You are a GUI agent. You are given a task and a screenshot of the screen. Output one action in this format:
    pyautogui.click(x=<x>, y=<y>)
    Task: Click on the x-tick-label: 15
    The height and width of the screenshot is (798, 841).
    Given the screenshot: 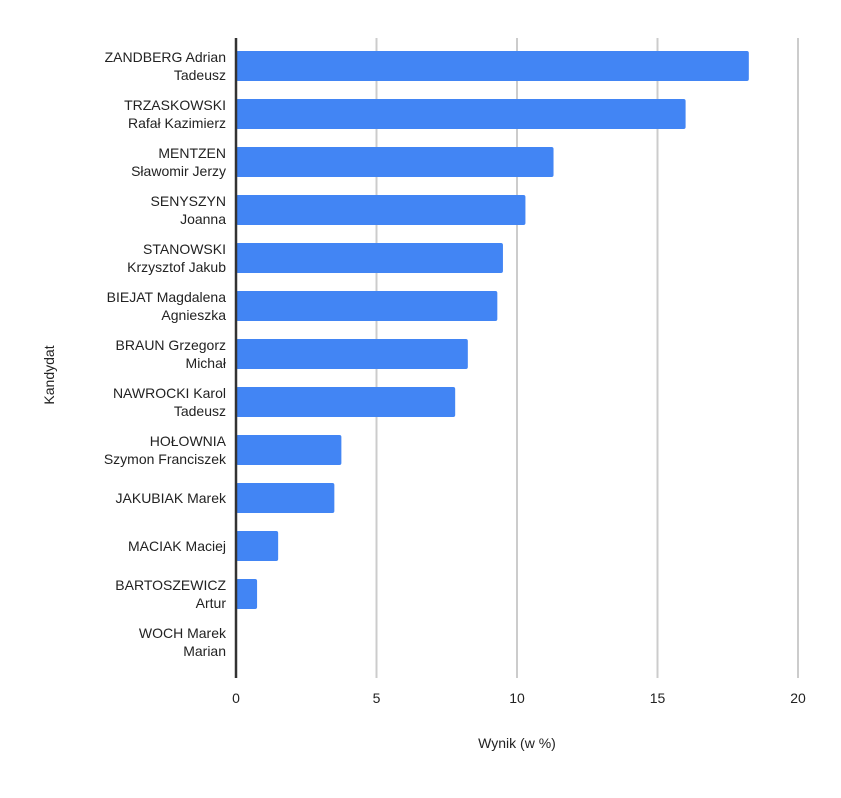 What is the action you would take?
    pyautogui.click(x=658, y=698)
    